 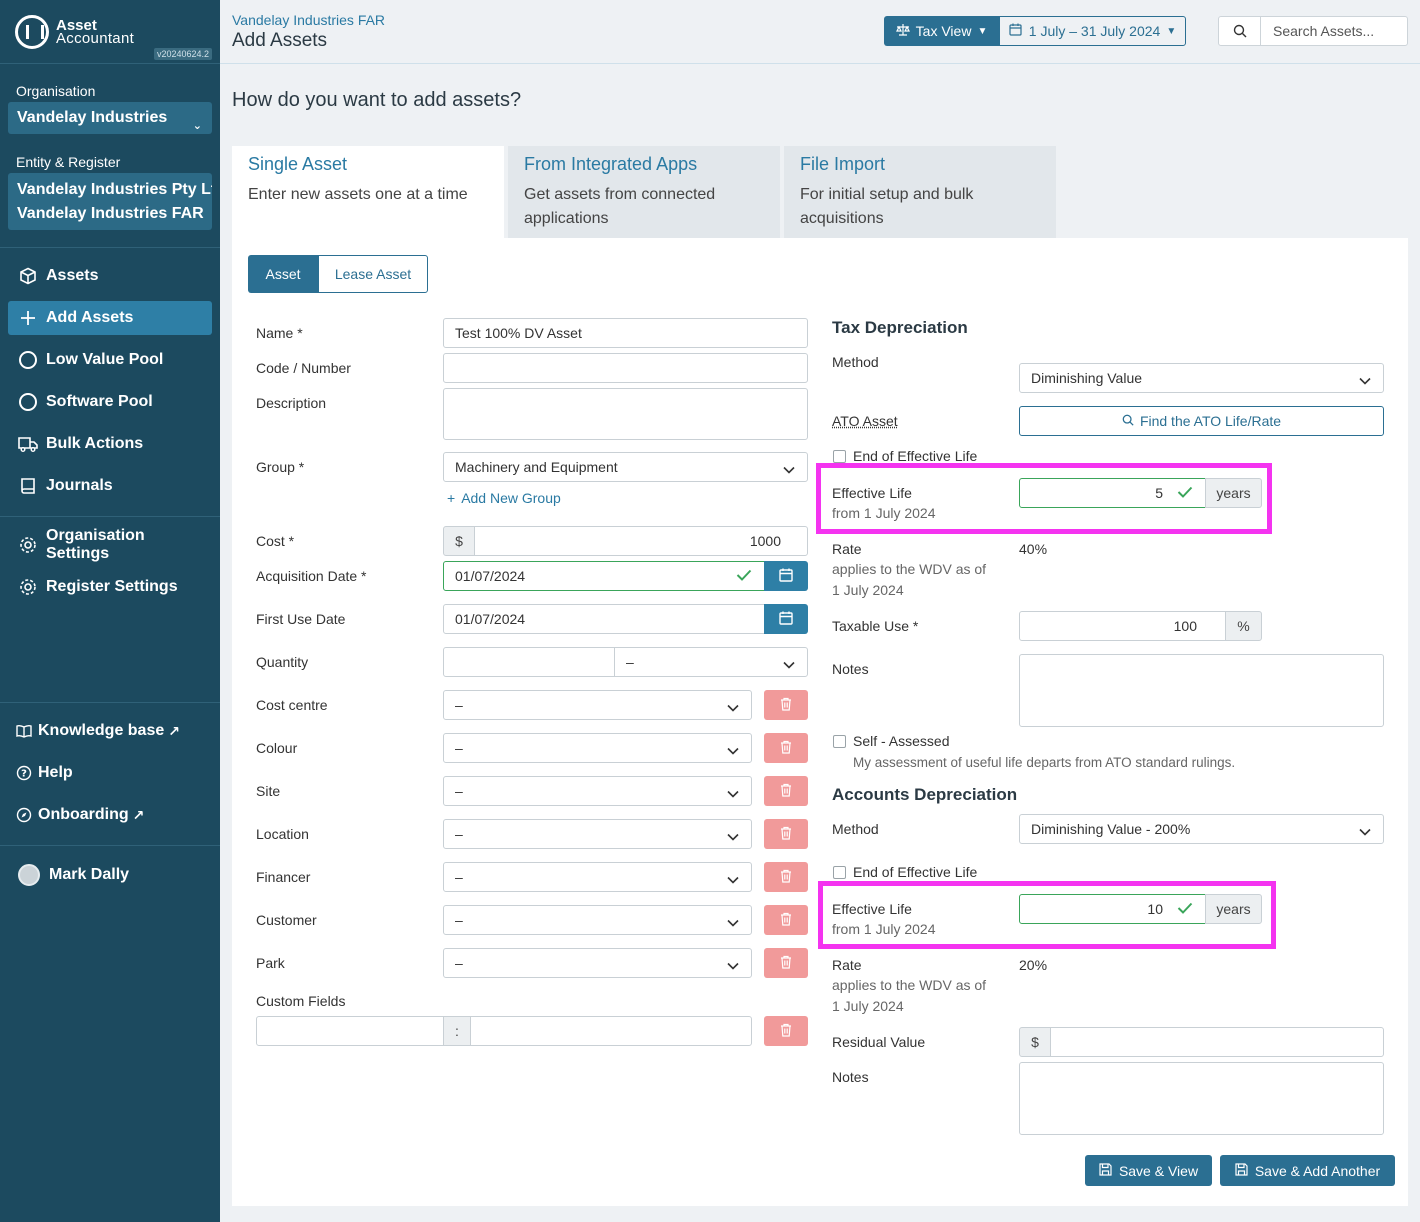 I want to click on date-range-button: 1 July – 31 July 2024 ▼, so click(x=1092, y=31).